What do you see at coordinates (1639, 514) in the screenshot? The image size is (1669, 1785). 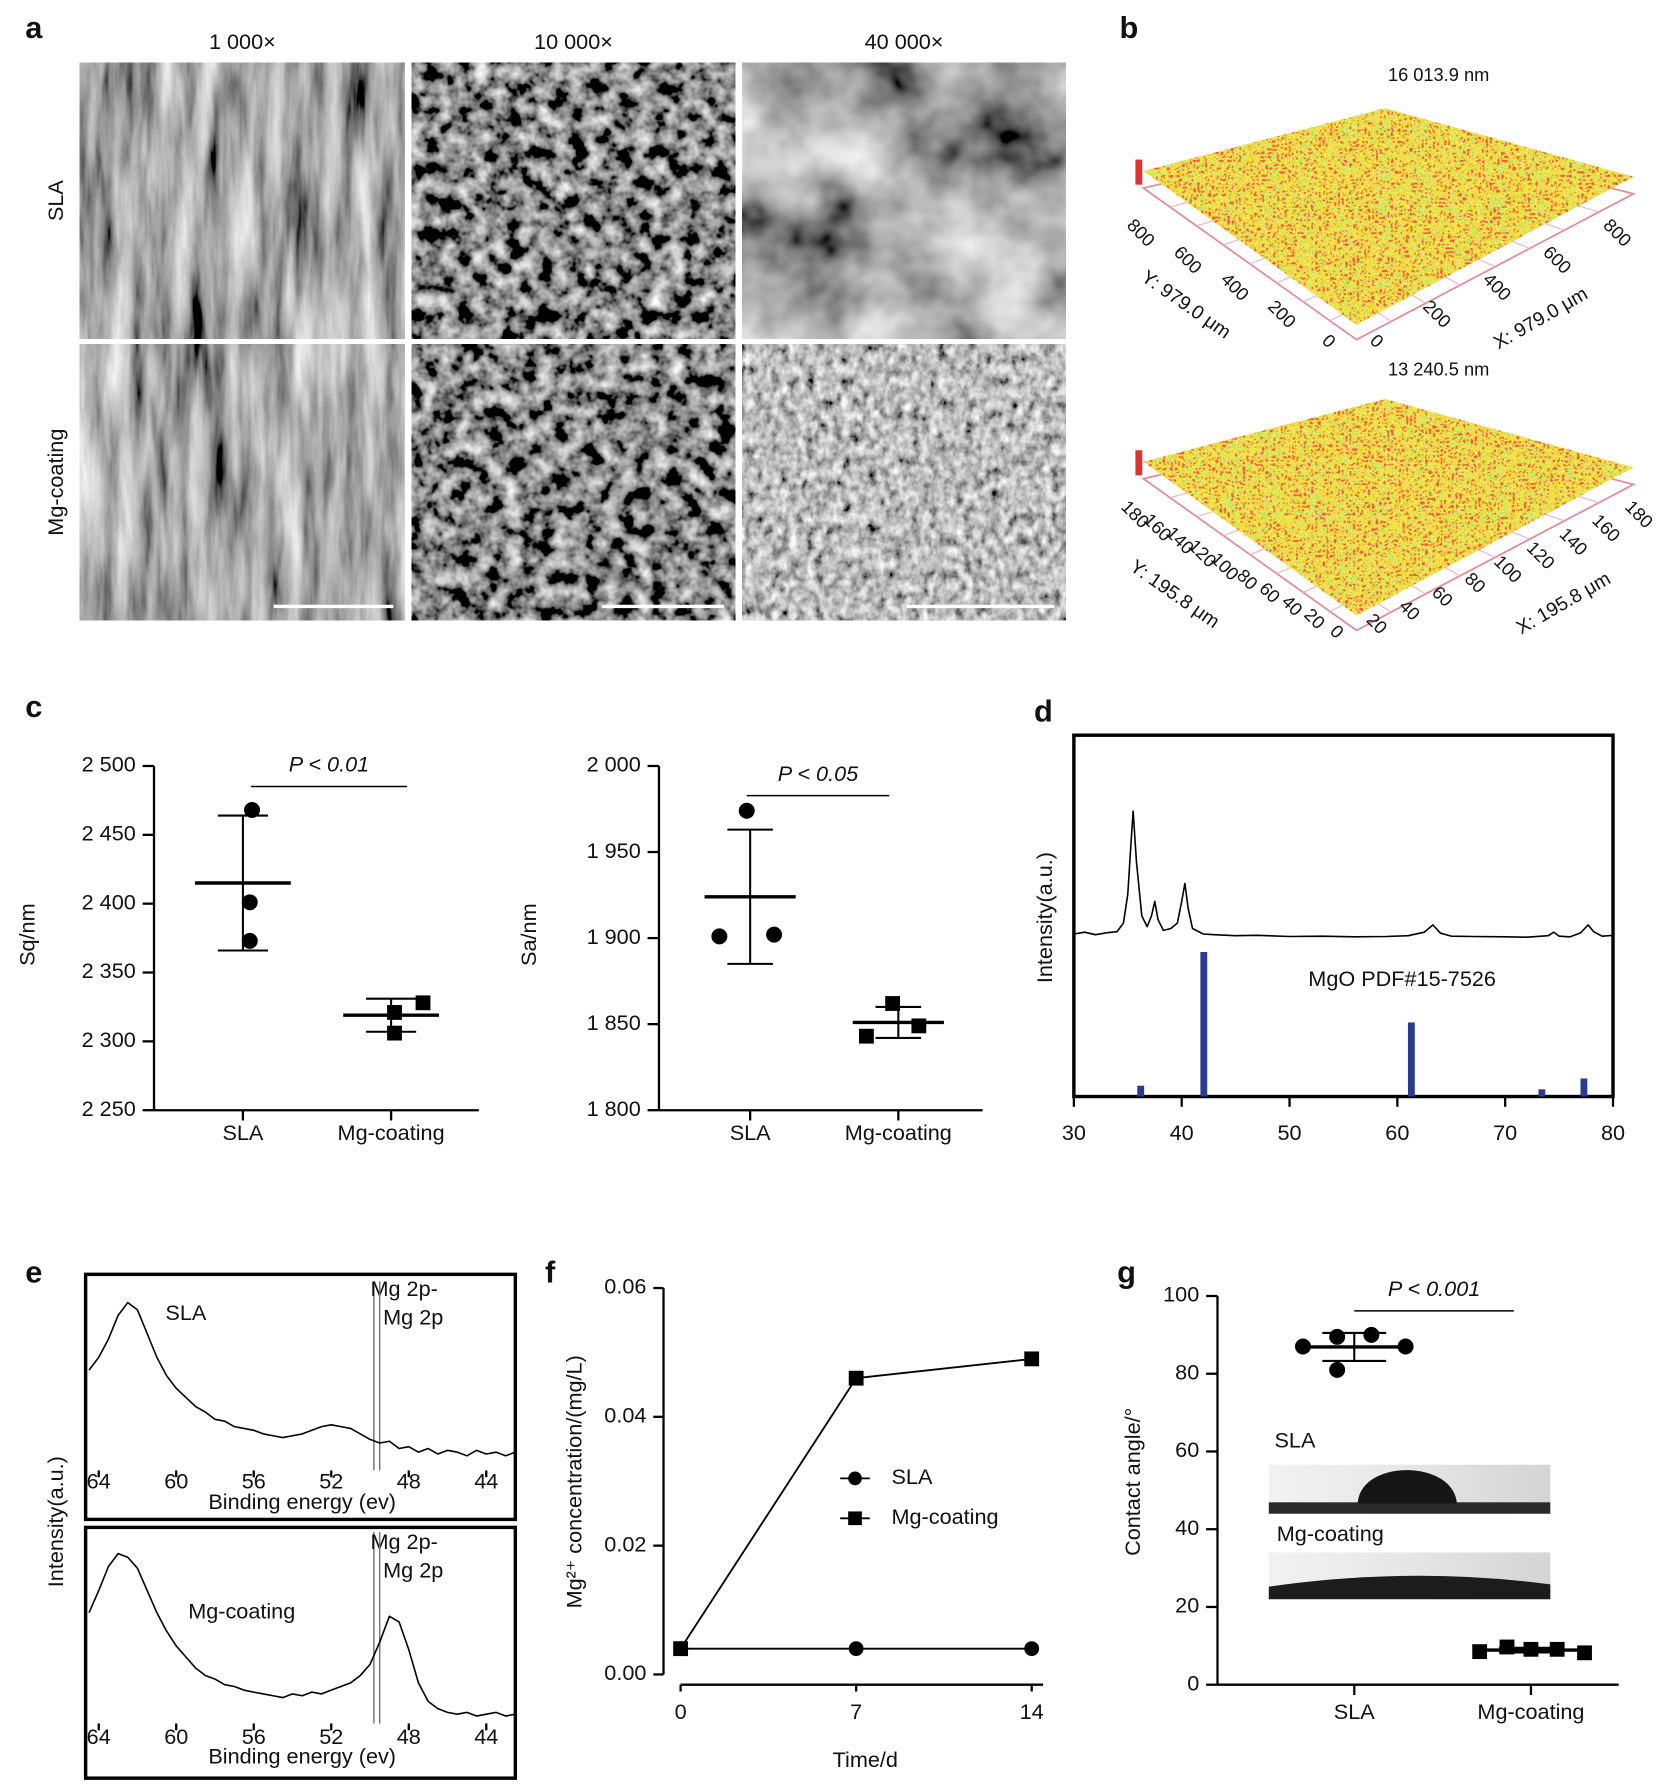 I see `surface-tick-label: 180` at bounding box center [1639, 514].